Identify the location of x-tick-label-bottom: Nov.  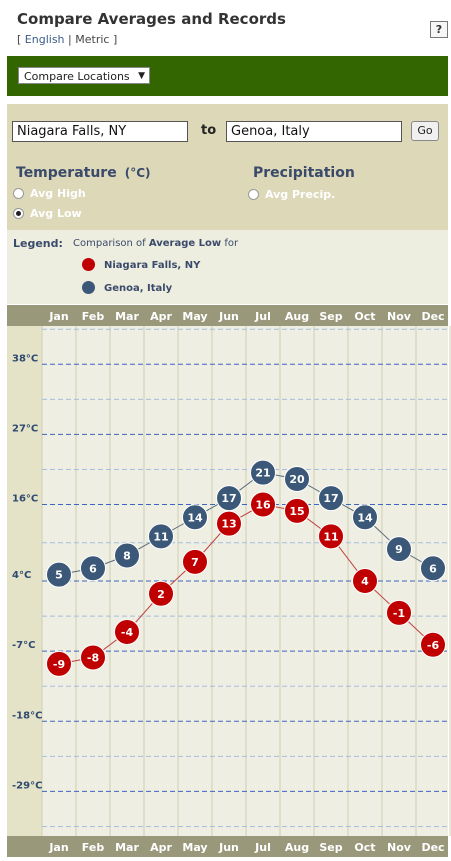
(399, 847).